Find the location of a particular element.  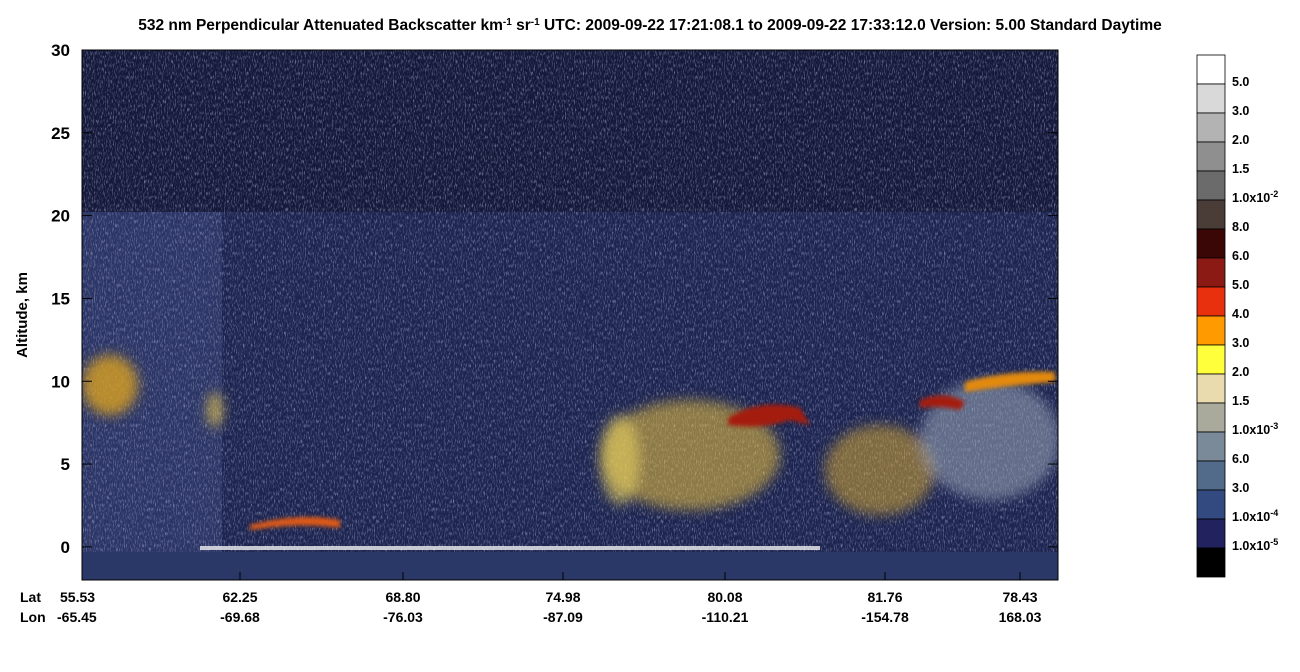

colorbar-label: 1.0x10⁻⁵ is located at coordinates (1255, 545).